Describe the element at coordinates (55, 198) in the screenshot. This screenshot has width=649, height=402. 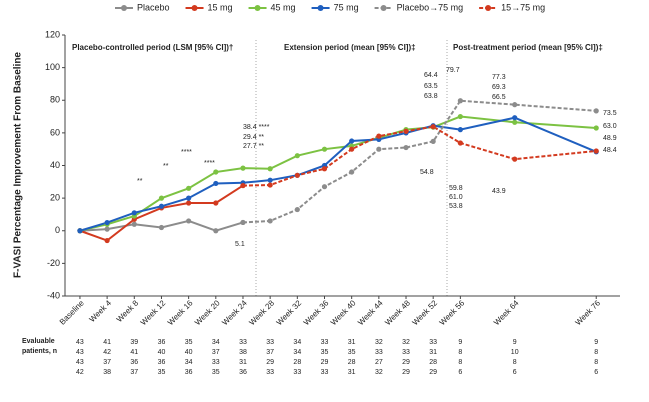
I see `y-tick-label: 20` at that location.